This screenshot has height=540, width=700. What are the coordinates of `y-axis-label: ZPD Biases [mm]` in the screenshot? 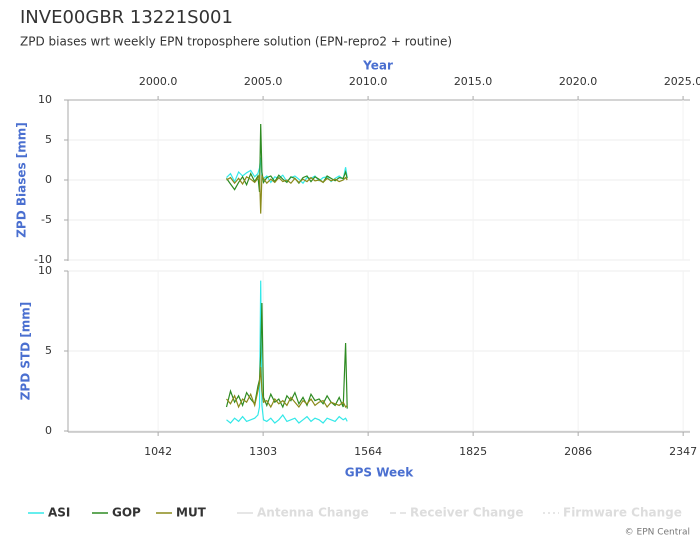 It's located at (22, 180).